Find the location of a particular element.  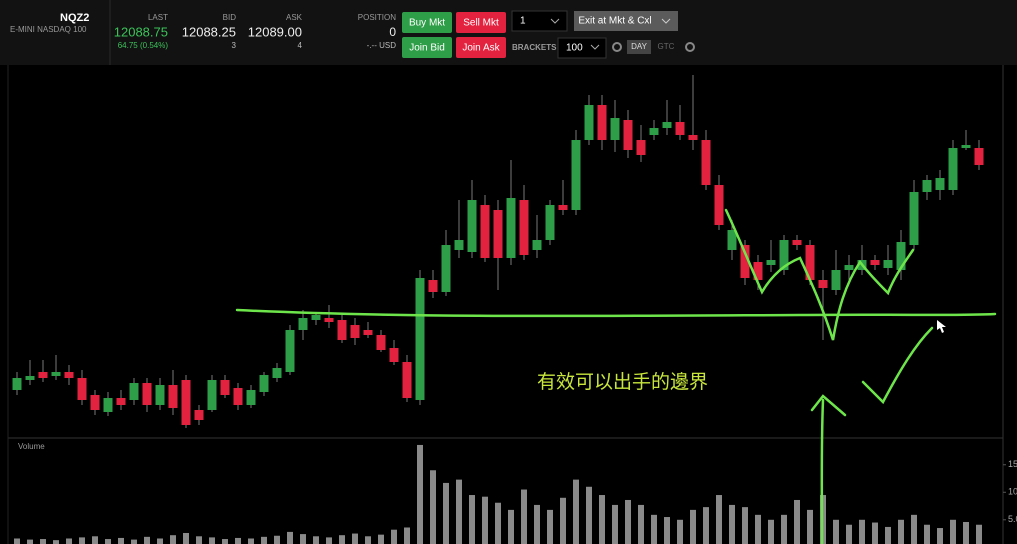

sell-button is located at coordinates (481, 22).